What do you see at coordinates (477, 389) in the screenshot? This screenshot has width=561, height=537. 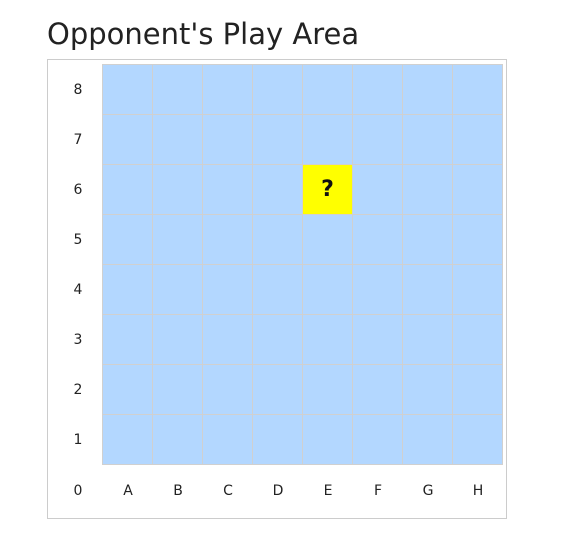 I see `board-cell-h2` at bounding box center [477, 389].